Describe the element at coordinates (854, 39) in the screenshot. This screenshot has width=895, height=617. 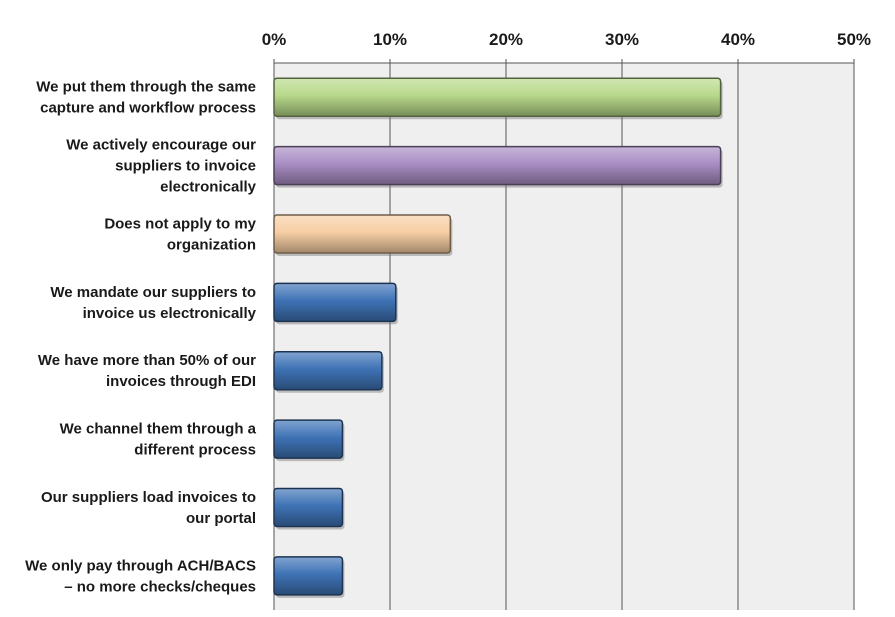
I see `x-tick-label: 50%` at that location.